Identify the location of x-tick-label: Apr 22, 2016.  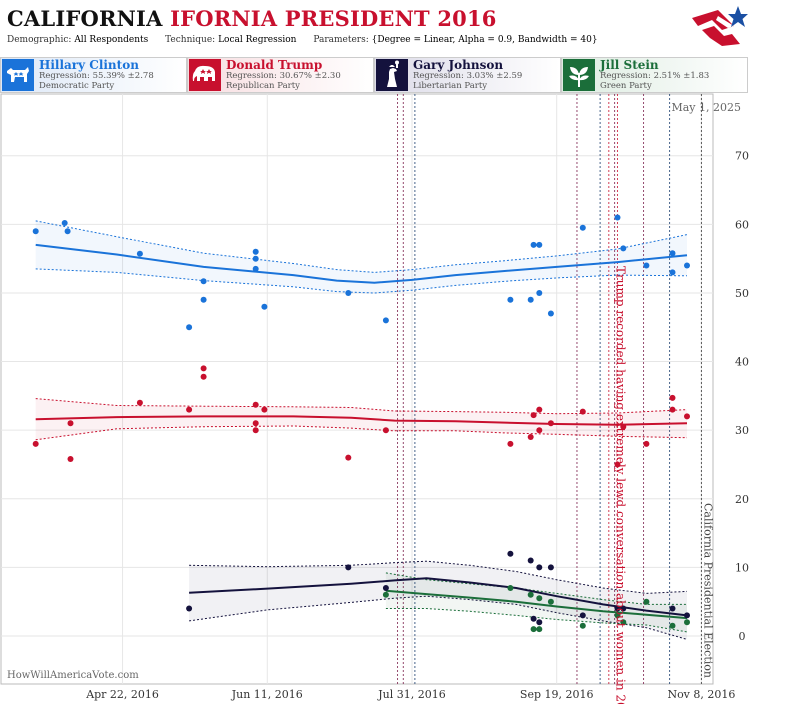
(122, 694).